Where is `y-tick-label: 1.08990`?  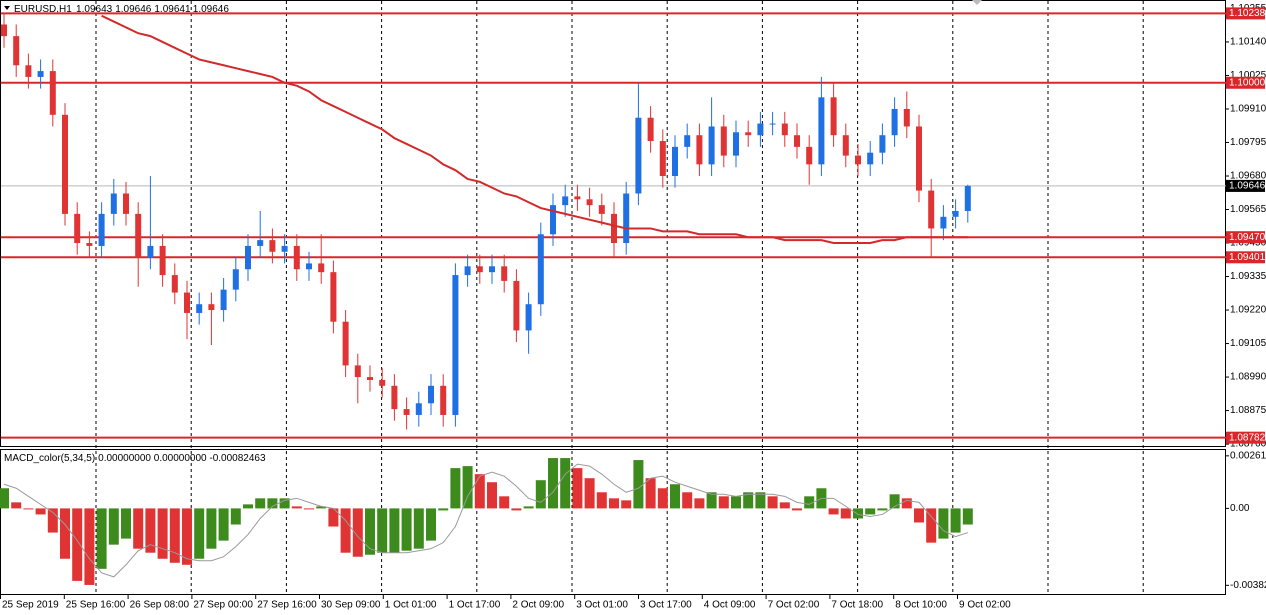
y-tick-label: 1.08990 is located at coordinates (1248, 377).